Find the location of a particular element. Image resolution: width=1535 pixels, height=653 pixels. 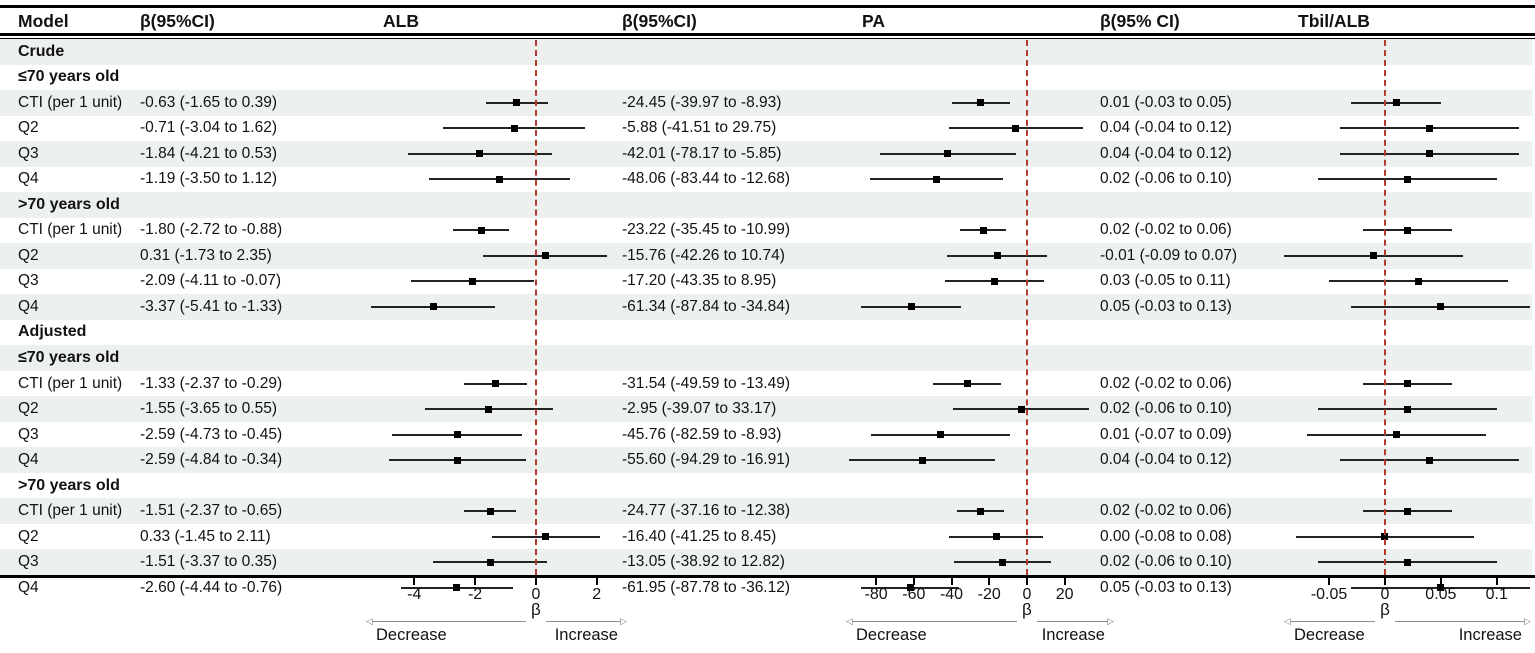

axis-tick-label-alb: -4 is located at coordinates (414, 594).